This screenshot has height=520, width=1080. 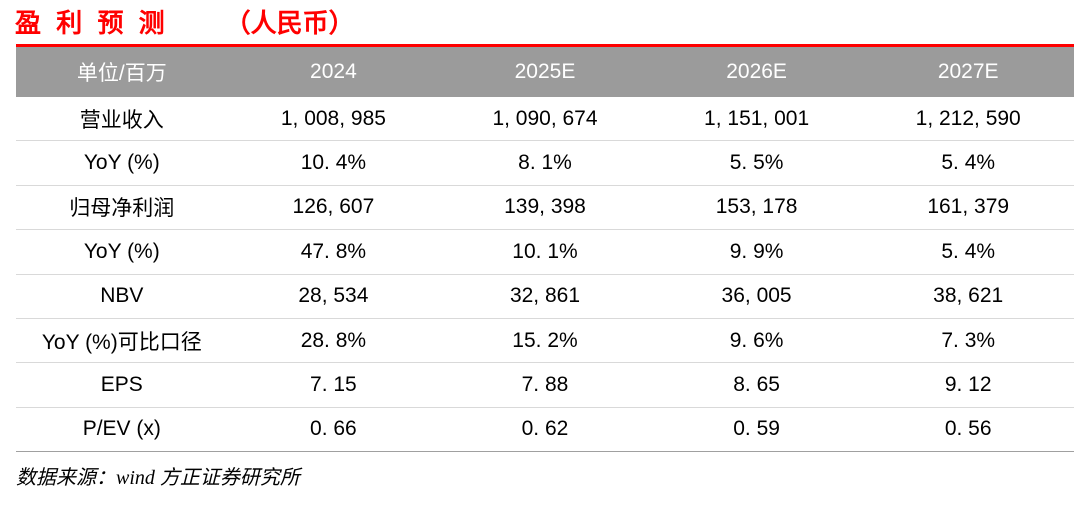 I want to click on column-header-unit: 单位/百万, so click(x=121, y=73).